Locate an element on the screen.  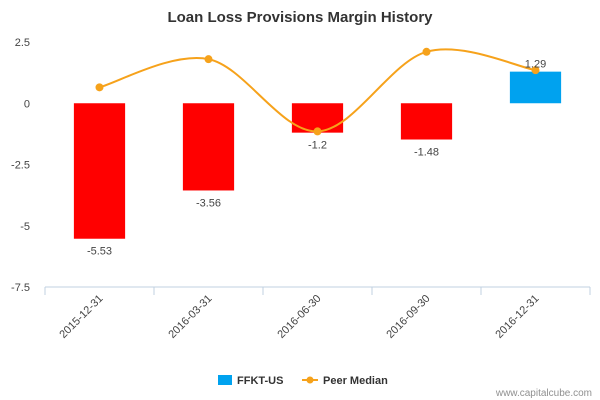
y-tick-label: -7.5 is located at coordinates (20, 288).